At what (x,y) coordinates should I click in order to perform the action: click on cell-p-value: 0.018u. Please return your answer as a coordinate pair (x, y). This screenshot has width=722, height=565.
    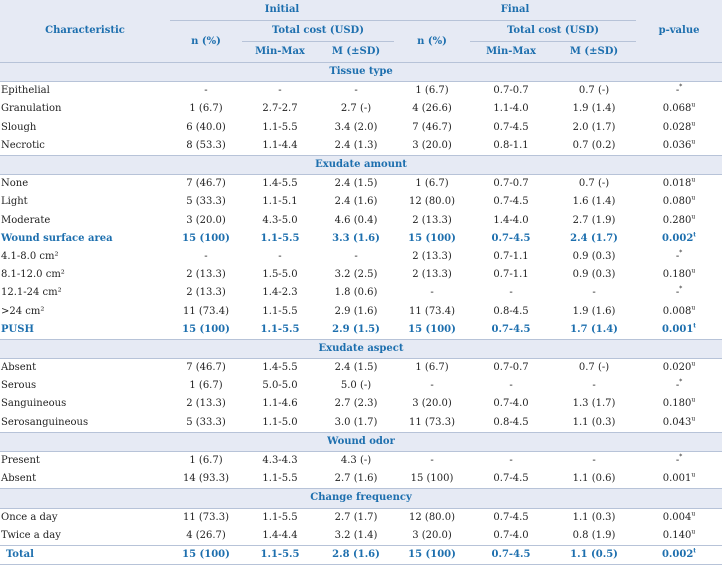
    Looking at the image, I should click on (679, 184).